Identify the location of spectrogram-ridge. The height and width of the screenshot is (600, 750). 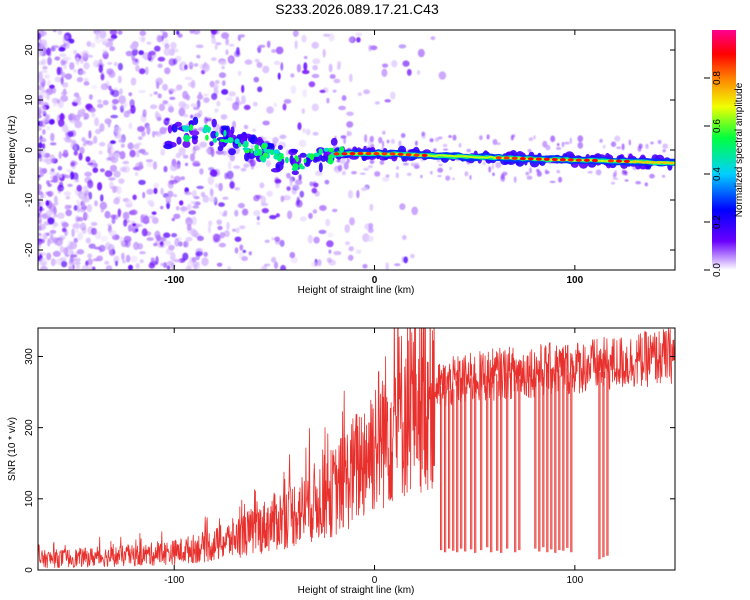
(419, 146).